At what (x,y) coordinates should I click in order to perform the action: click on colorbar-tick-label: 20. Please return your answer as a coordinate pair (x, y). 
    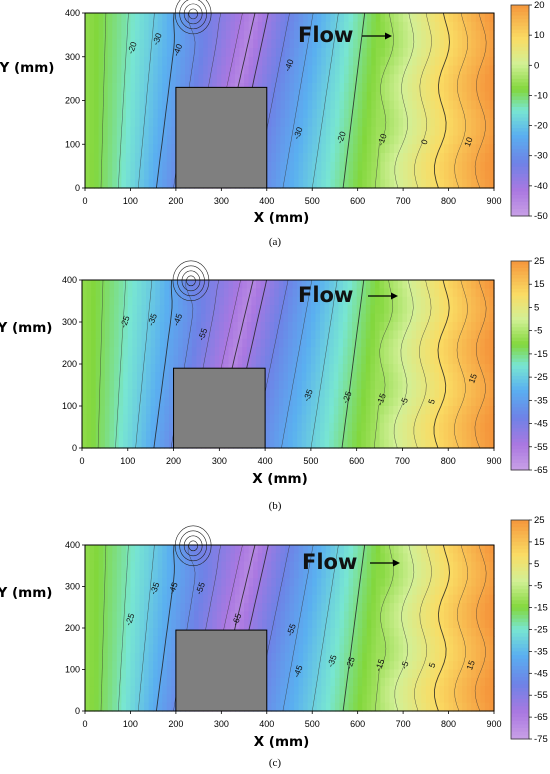
    Looking at the image, I should click on (539, 5).